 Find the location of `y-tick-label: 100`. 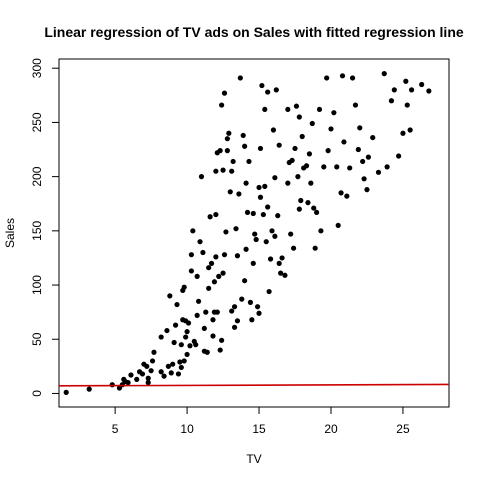

y-tick-label: 100 is located at coordinates (37, 285).